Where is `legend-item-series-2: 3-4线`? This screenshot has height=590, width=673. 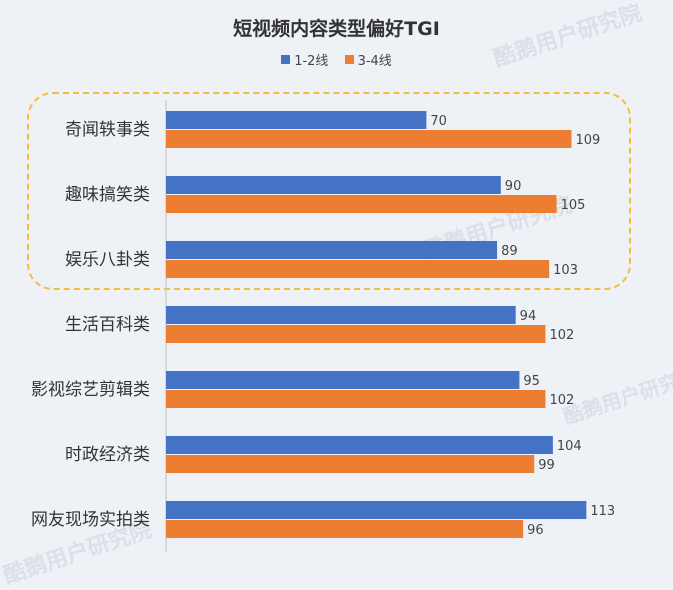
legend-item-series-2: 3-4线 is located at coordinates (368, 59).